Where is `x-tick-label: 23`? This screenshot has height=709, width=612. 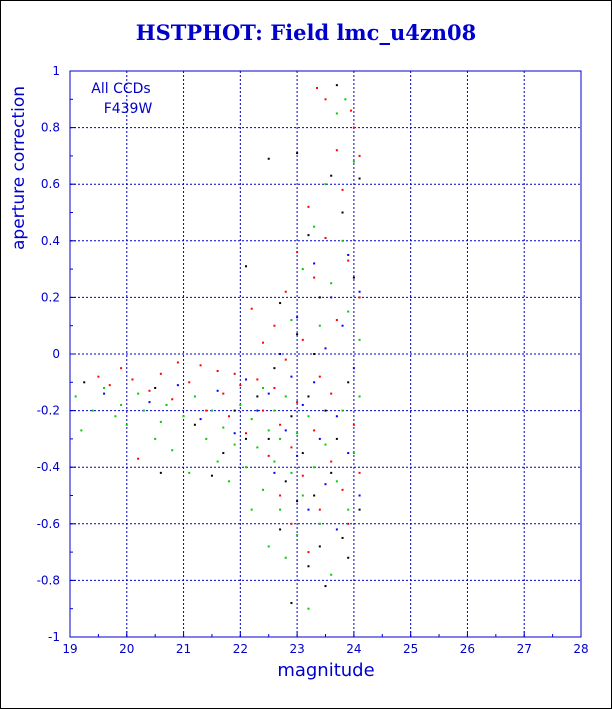 x-tick-label: 23 is located at coordinates (296, 649).